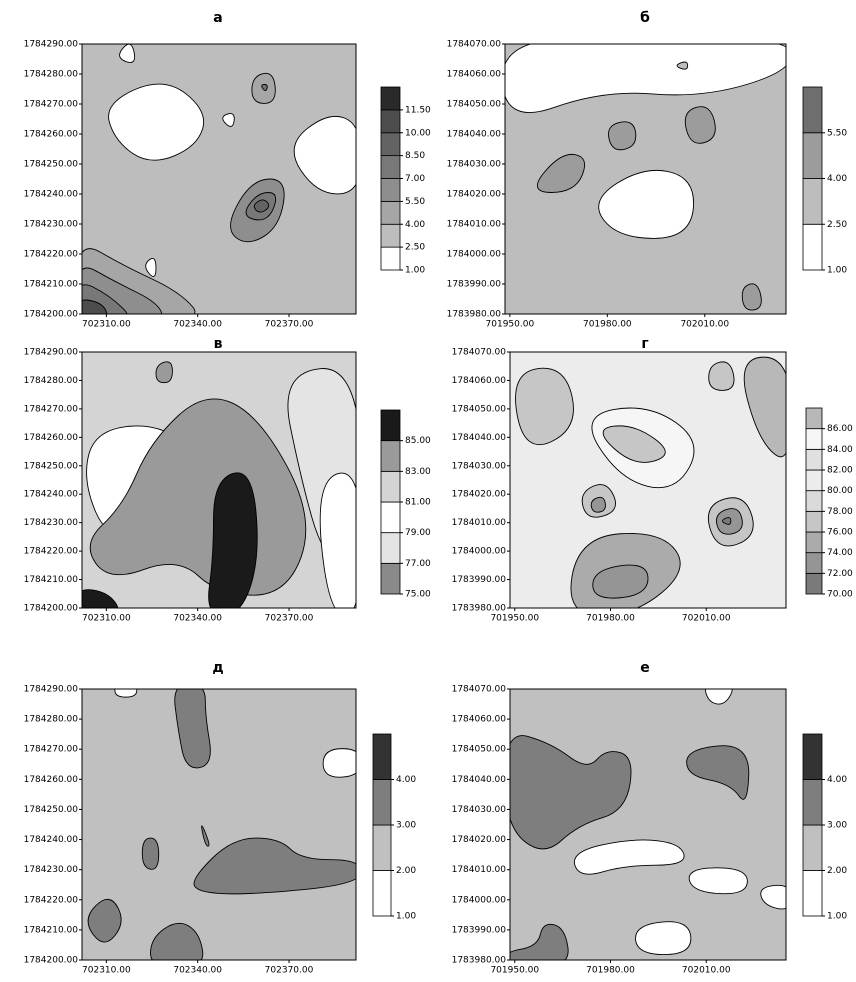 This screenshot has height=982, width=856. What do you see at coordinates (840, 574) in the screenshot?
I see `colorbar-label: 72.00` at bounding box center [840, 574].